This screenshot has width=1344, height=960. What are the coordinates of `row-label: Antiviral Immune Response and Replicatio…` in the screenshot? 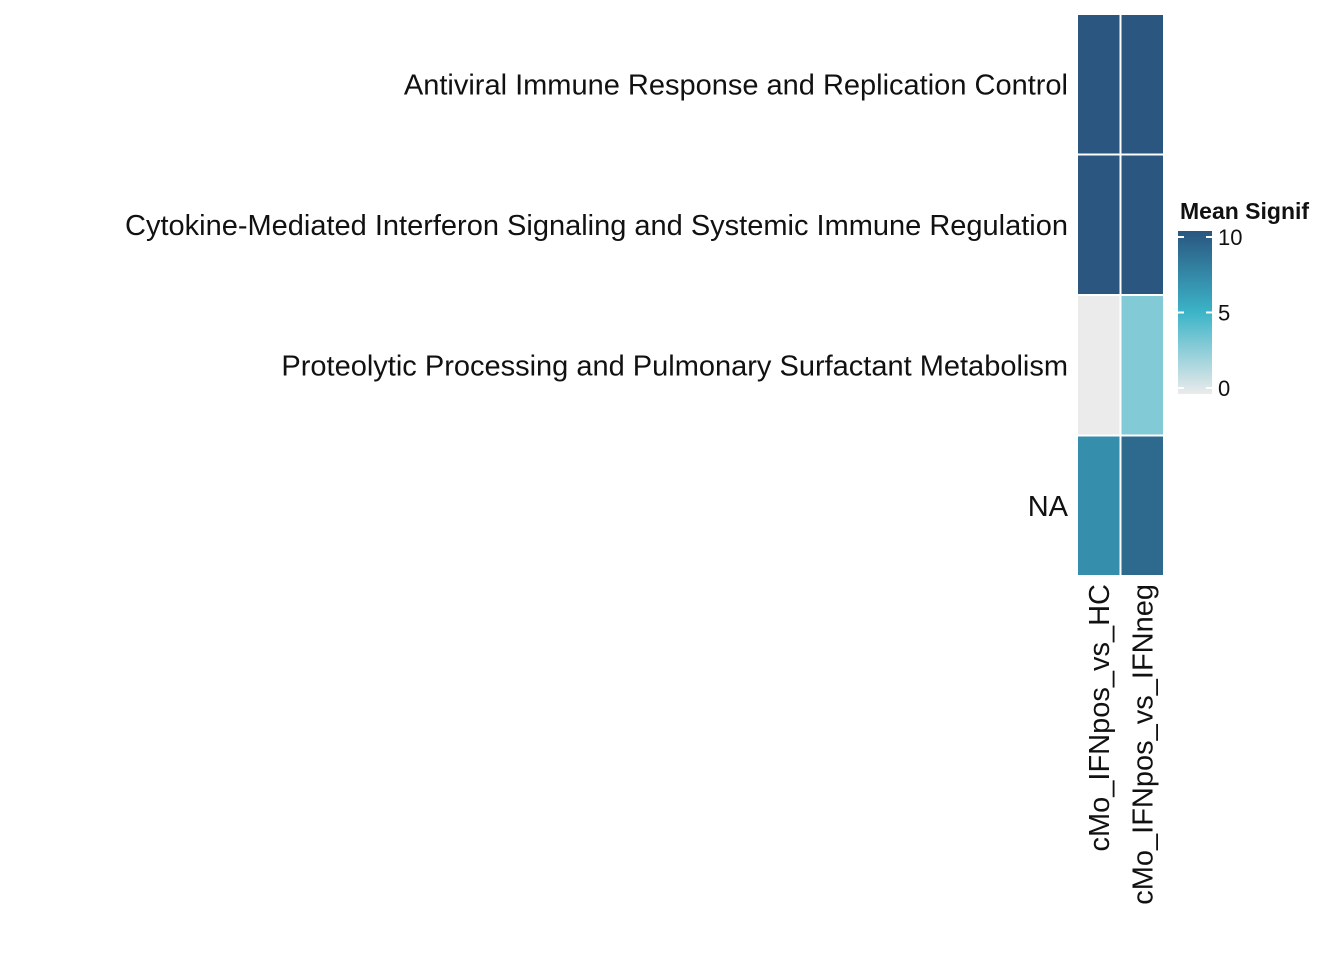 It's located at (736, 85).